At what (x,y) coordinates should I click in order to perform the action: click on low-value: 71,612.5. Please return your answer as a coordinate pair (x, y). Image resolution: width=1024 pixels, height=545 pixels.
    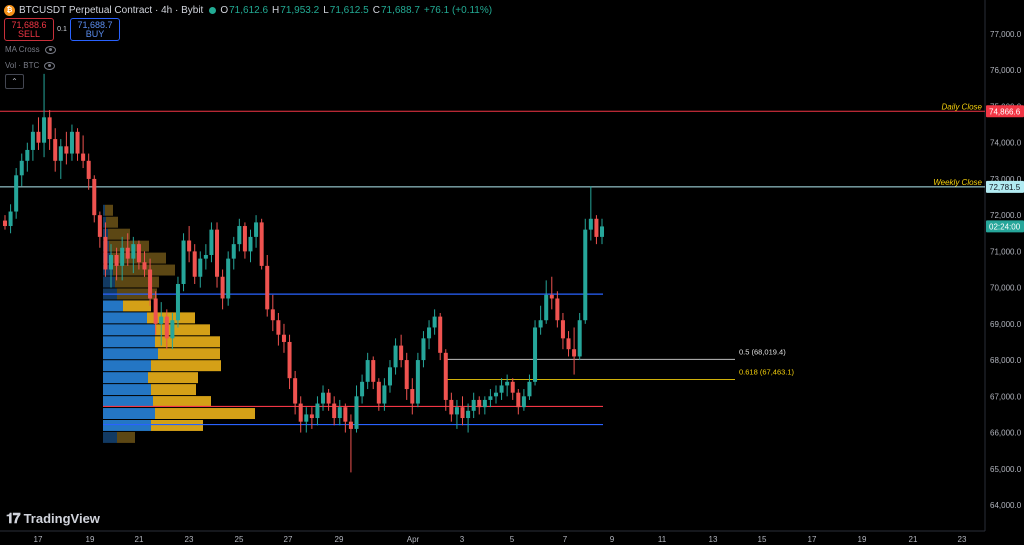
    Looking at the image, I should click on (349, 10).